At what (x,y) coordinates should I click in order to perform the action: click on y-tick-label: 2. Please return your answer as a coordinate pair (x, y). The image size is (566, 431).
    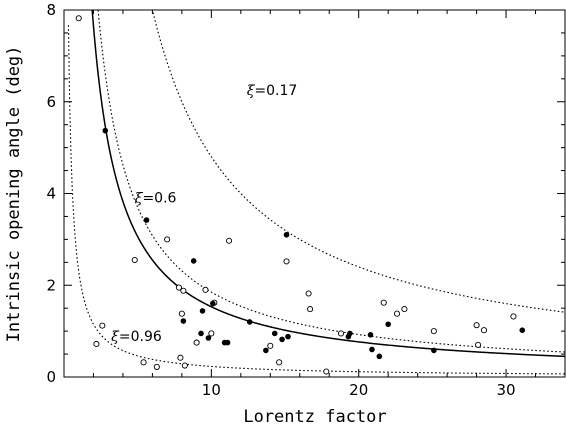
    Looking at the image, I should click on (51, 285).